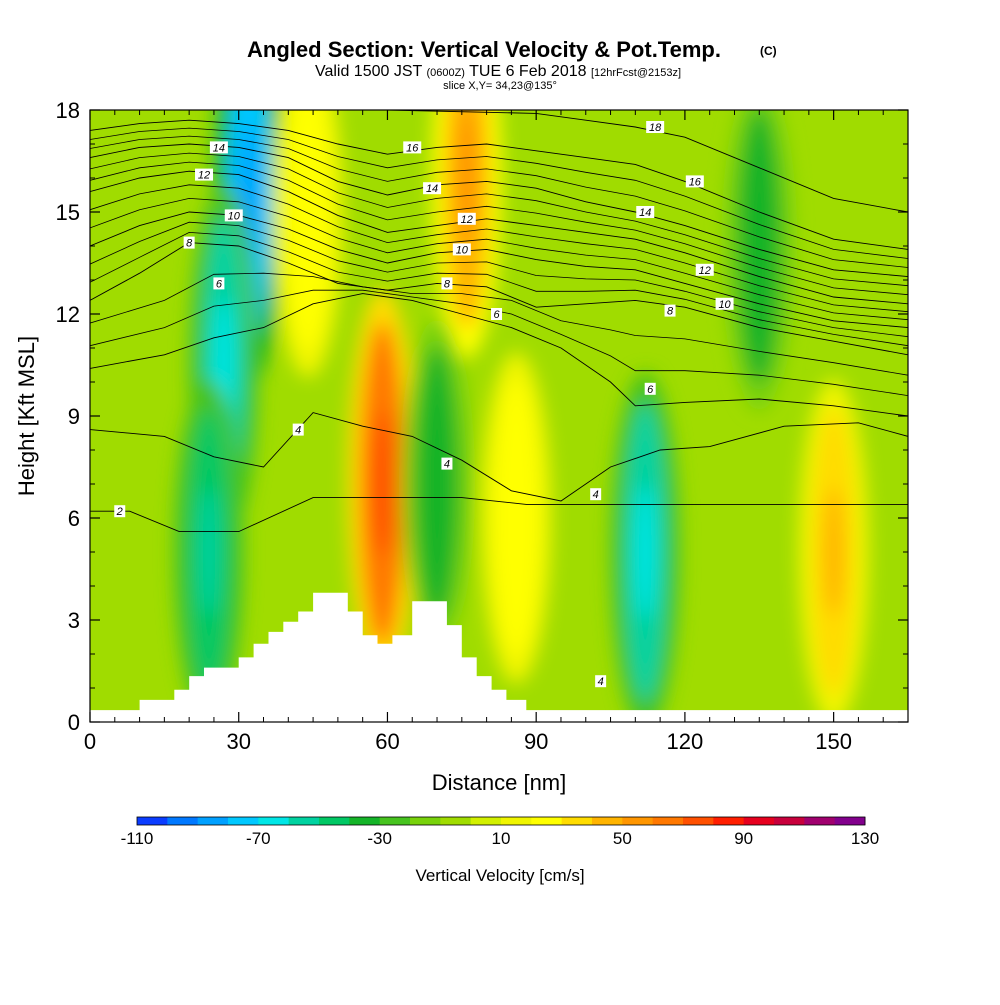 The height and width of the screenshot is (1005, 1000). I want to click on copyright-mark: (C), so click(768, 51).